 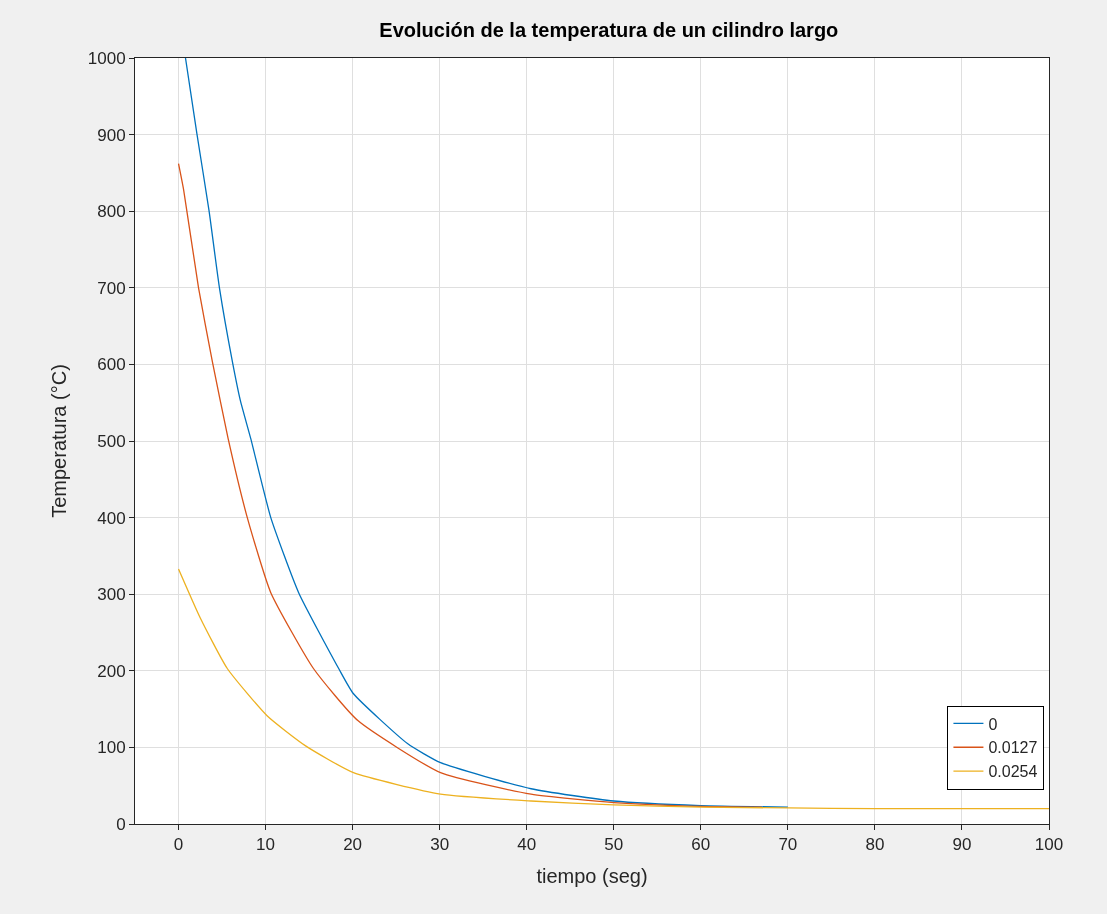 I want to click on x-tick-label: 90, so click(x=962, y=845).